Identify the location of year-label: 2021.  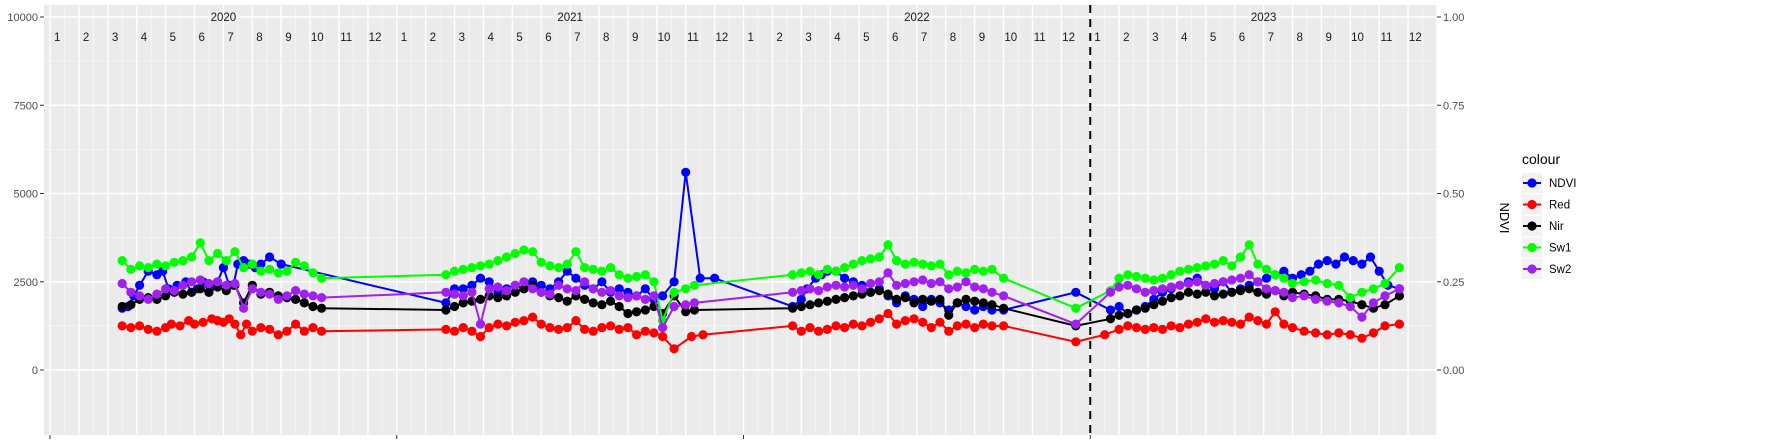
(570, 18).